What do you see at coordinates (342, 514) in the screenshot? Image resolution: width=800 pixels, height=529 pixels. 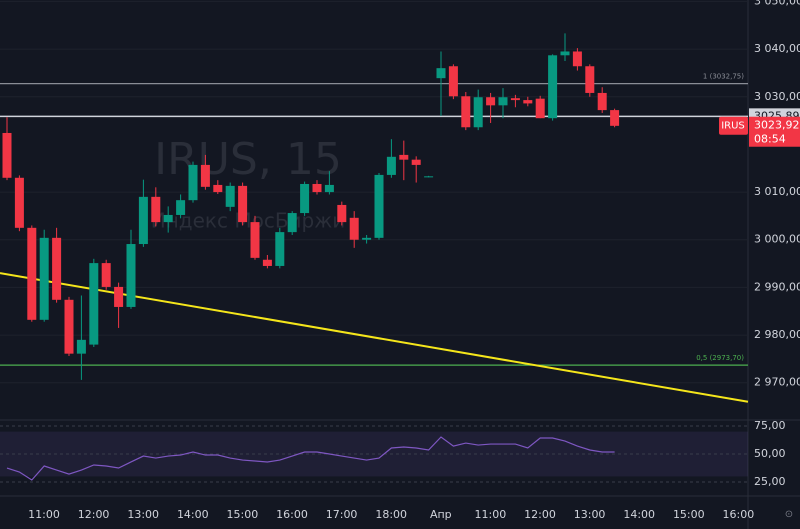 I see `x-tick-label: 17:00` at bounding box center [342, 514].